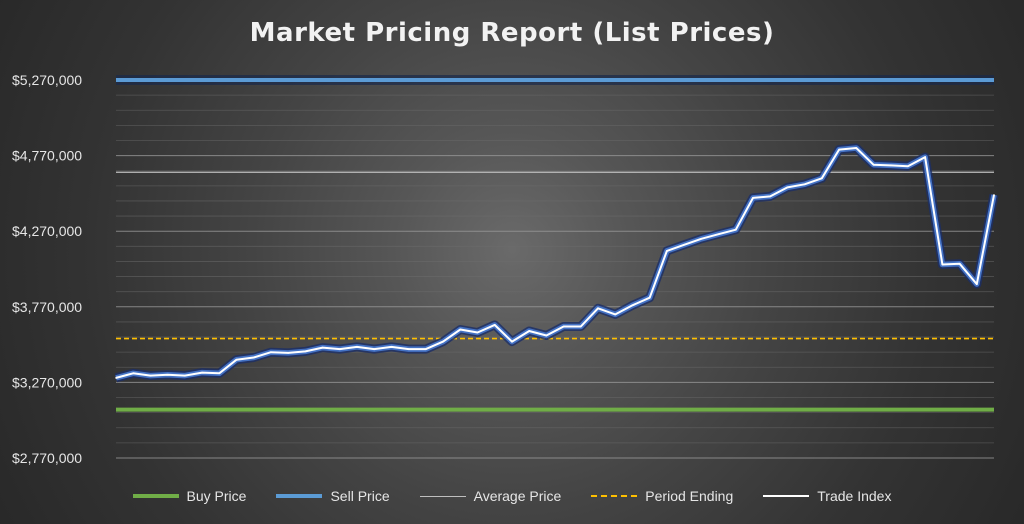 The height and width of the screenshot is (524, 1024). I want to click on legend-label: Buy Price, so click(216, 496).